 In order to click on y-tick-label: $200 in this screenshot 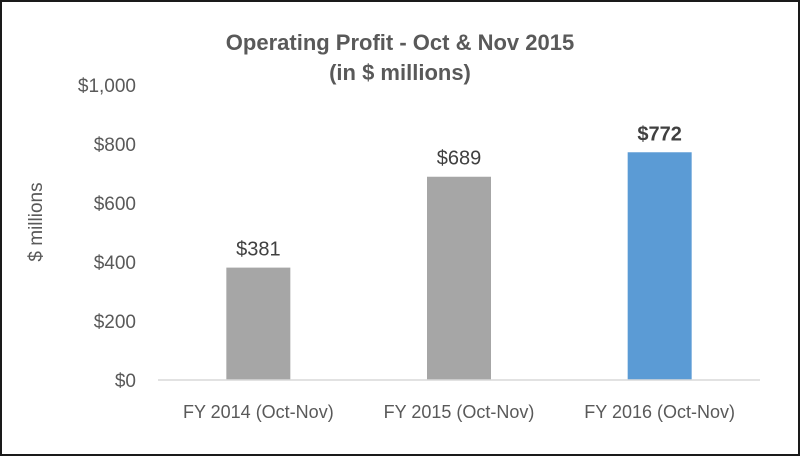, I will do `click(115, 322)`.